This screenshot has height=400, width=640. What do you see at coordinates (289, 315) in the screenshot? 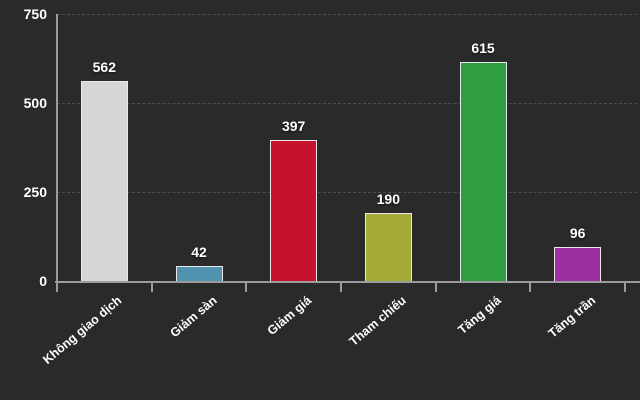
I see `x-axis-category-label: Giảm giá` at bounding box center [289, 315].